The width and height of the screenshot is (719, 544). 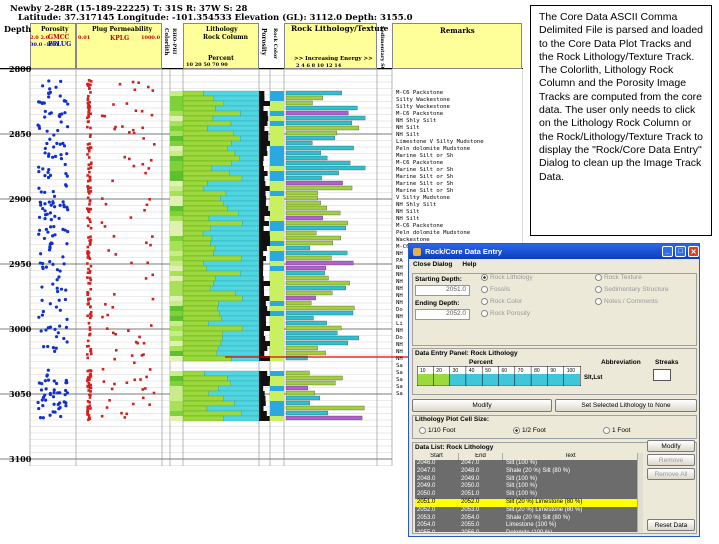 What do you see at coordinates (671, 525) in the screenshot?
I see `reset-data-button: Reset Data` at bounding box center [671, 525].